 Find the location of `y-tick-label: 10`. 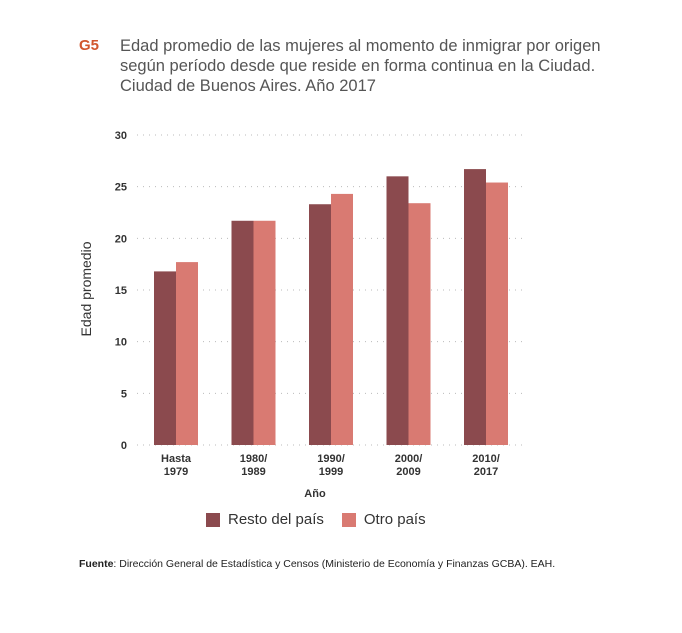

y-tick-label: 10 is located at coordinates (121, 343).